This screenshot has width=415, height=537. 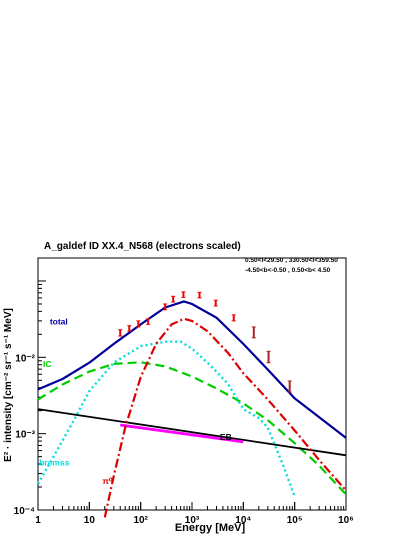 What do you see at coordinates (243, 520) in the screenshot?
I see `x-tick-label: 10⁴` at bounding box center [243, 520].